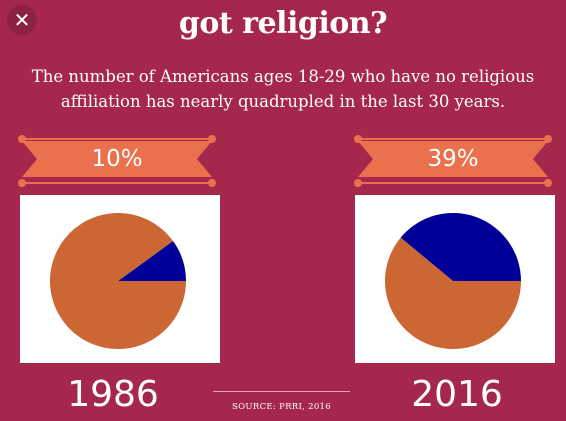  I want to click on source-text: SOURCE: PRRI, 2016, so click(281, 407).